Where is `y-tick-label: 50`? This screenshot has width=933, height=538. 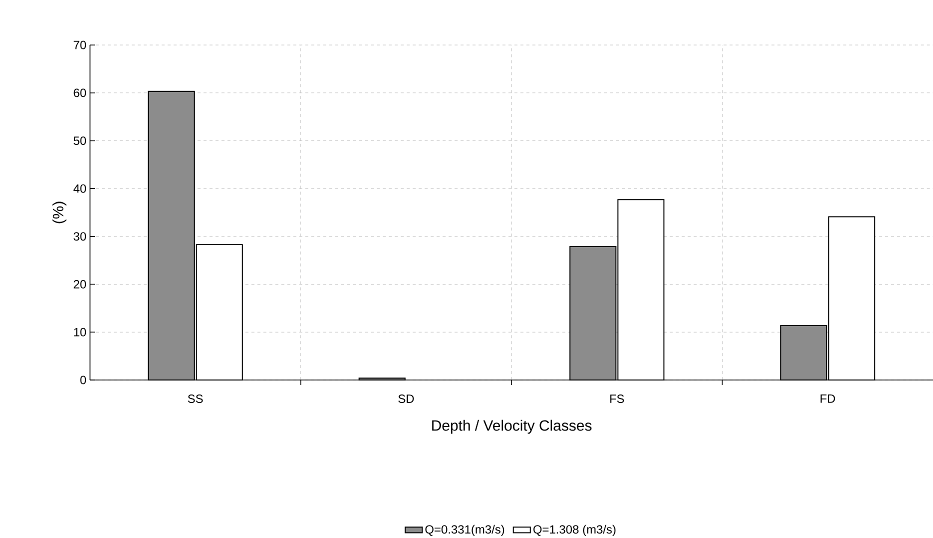
y-tick-label: 50 is located at coordinates (80, 140).